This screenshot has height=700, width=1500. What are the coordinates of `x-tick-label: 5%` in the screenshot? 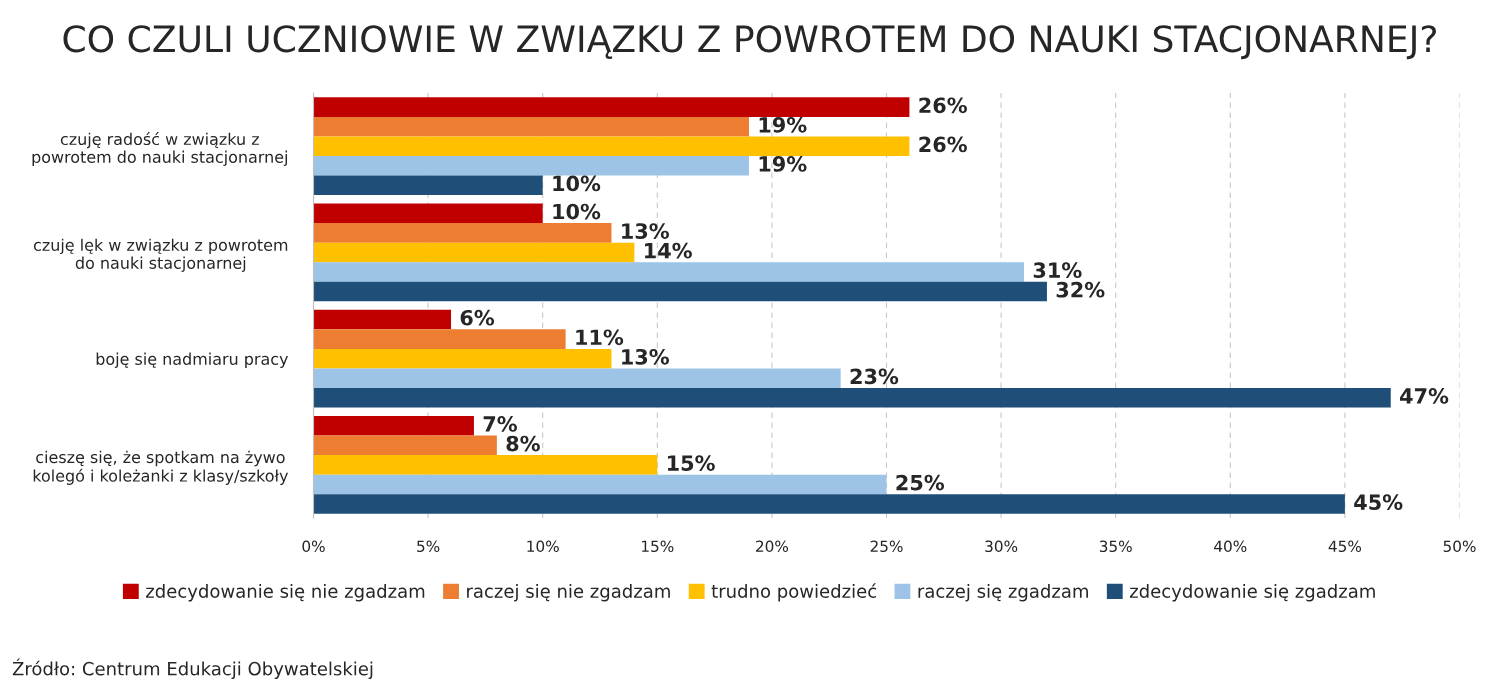 It's located at (428, 546).